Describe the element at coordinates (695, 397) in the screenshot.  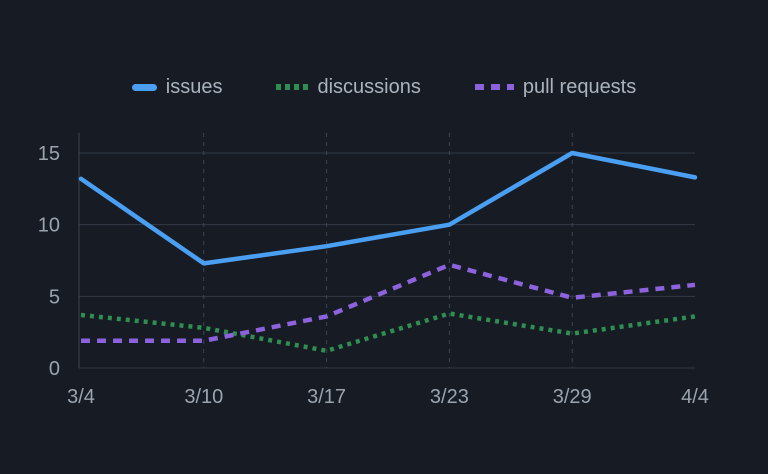
I see `x-tick-label: 4/4` at that location.